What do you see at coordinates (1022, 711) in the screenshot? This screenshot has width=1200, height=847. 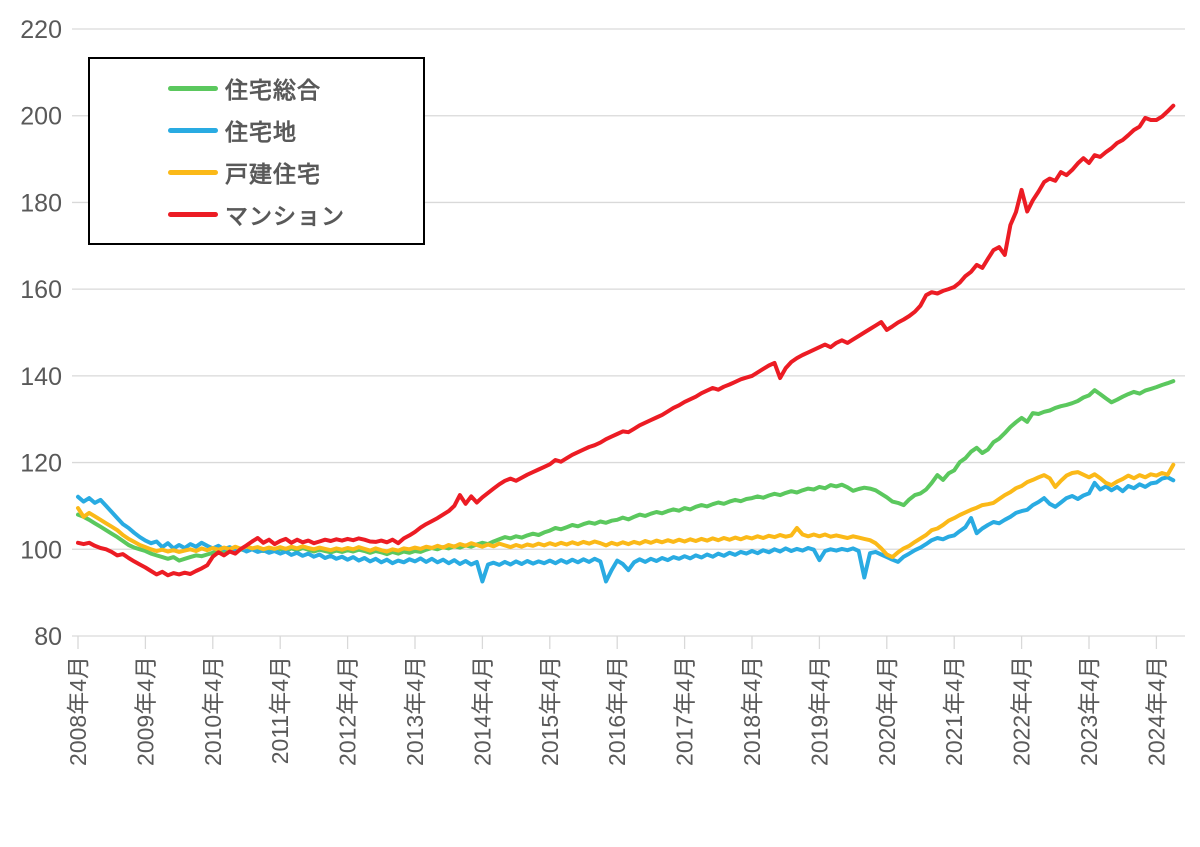 I see `x-axis-label: 2022年4月` at bounding box center [1022, 711].